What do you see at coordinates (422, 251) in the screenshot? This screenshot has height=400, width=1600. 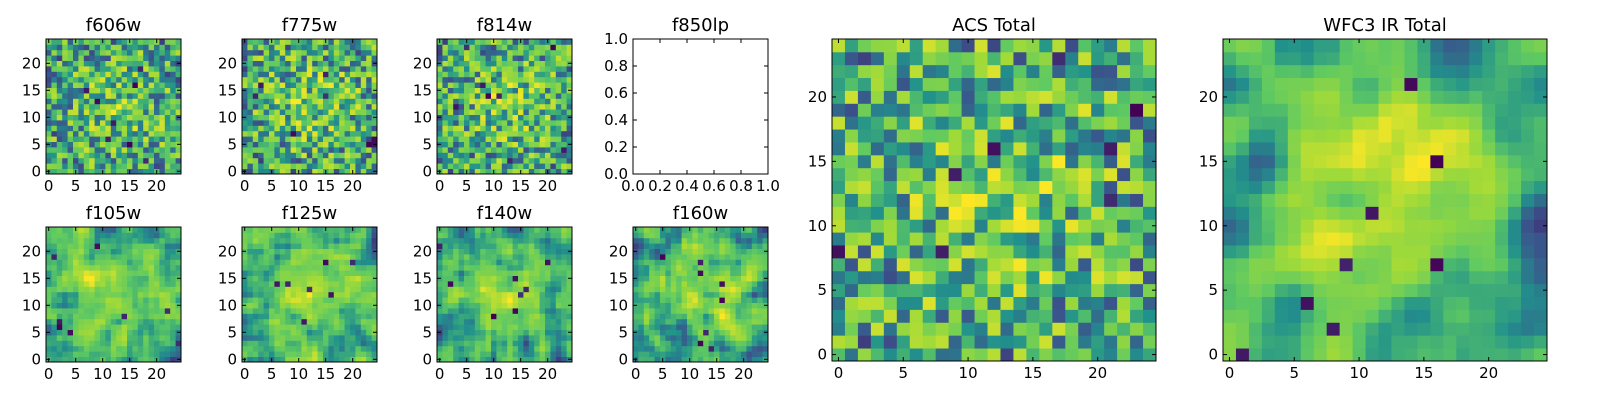 I see `y-tick-label: 20` at bounding box center [422, 251].